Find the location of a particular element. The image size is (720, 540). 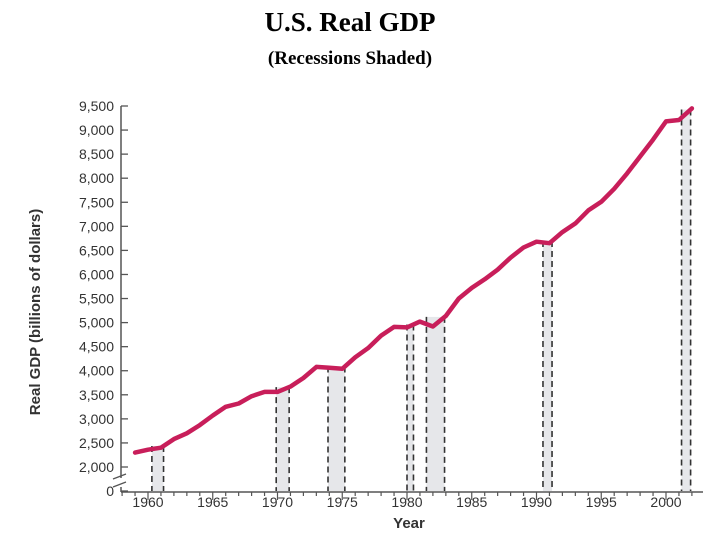

y-tick-label: 6,000 is located at coordinates (96, 274).